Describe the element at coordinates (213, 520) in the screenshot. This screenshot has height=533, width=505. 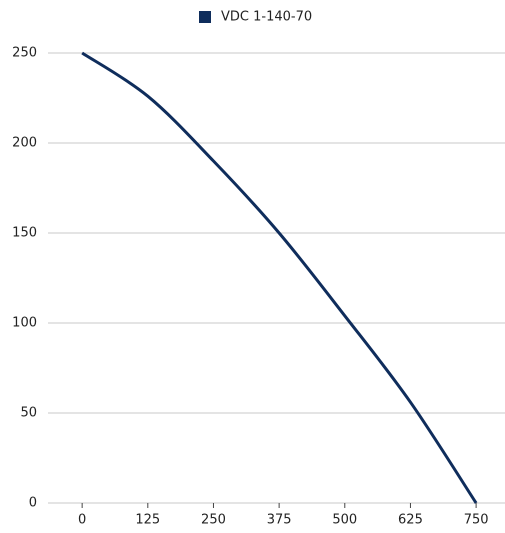
I see `x-tick-label: 250` at that location.